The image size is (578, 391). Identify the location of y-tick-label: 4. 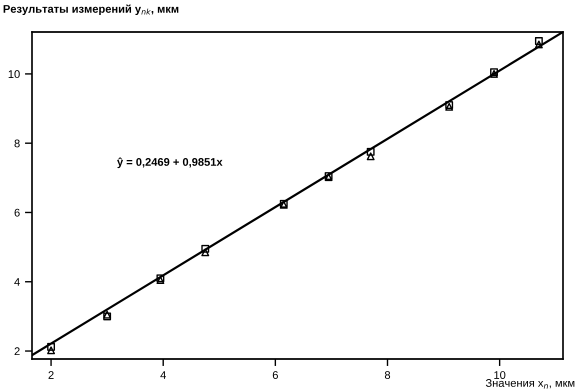
(17, 282).